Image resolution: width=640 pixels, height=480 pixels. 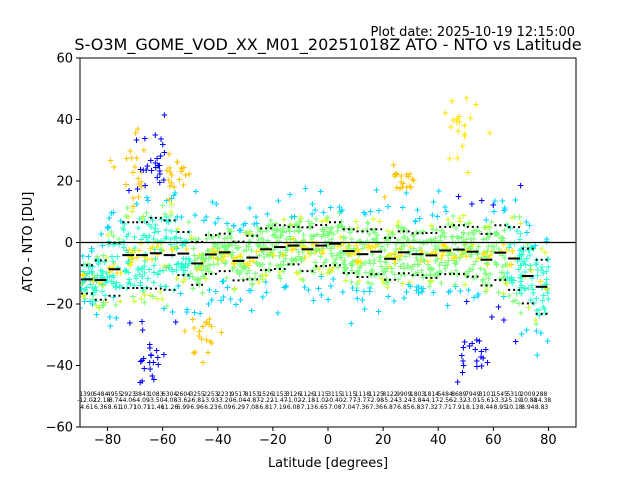 I want to click on bin-stat-std: 7.71, so click(x=445, y=407).